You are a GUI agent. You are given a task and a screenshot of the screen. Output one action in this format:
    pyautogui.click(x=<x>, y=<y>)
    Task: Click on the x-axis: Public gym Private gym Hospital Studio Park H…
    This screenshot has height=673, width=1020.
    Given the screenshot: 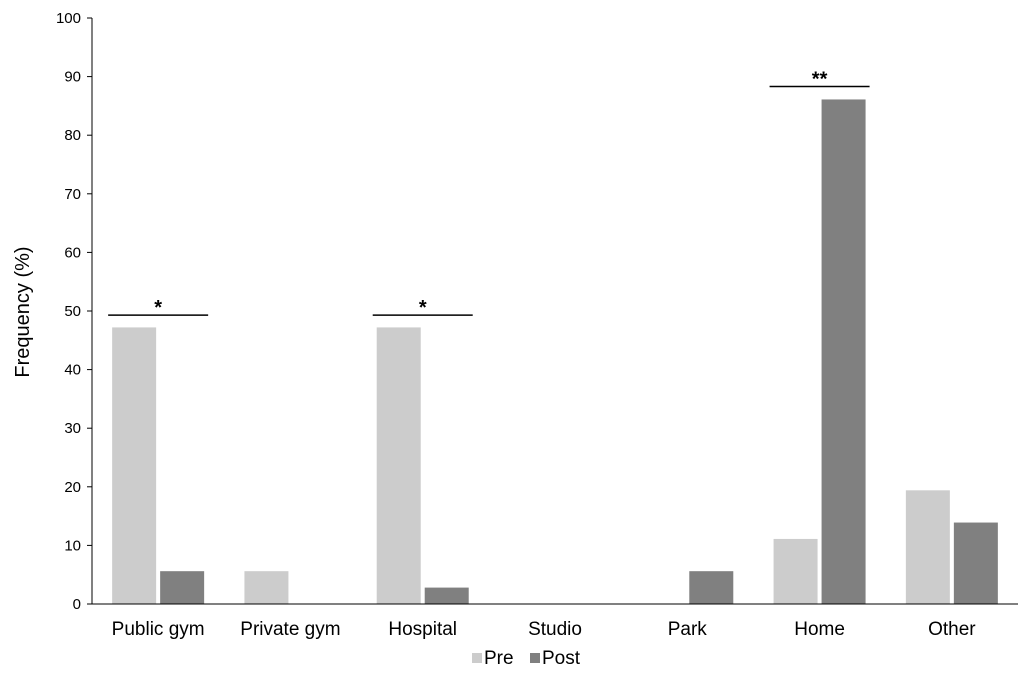 What is the action you would take?
    pyautogui.click(x=555, y=621)
    